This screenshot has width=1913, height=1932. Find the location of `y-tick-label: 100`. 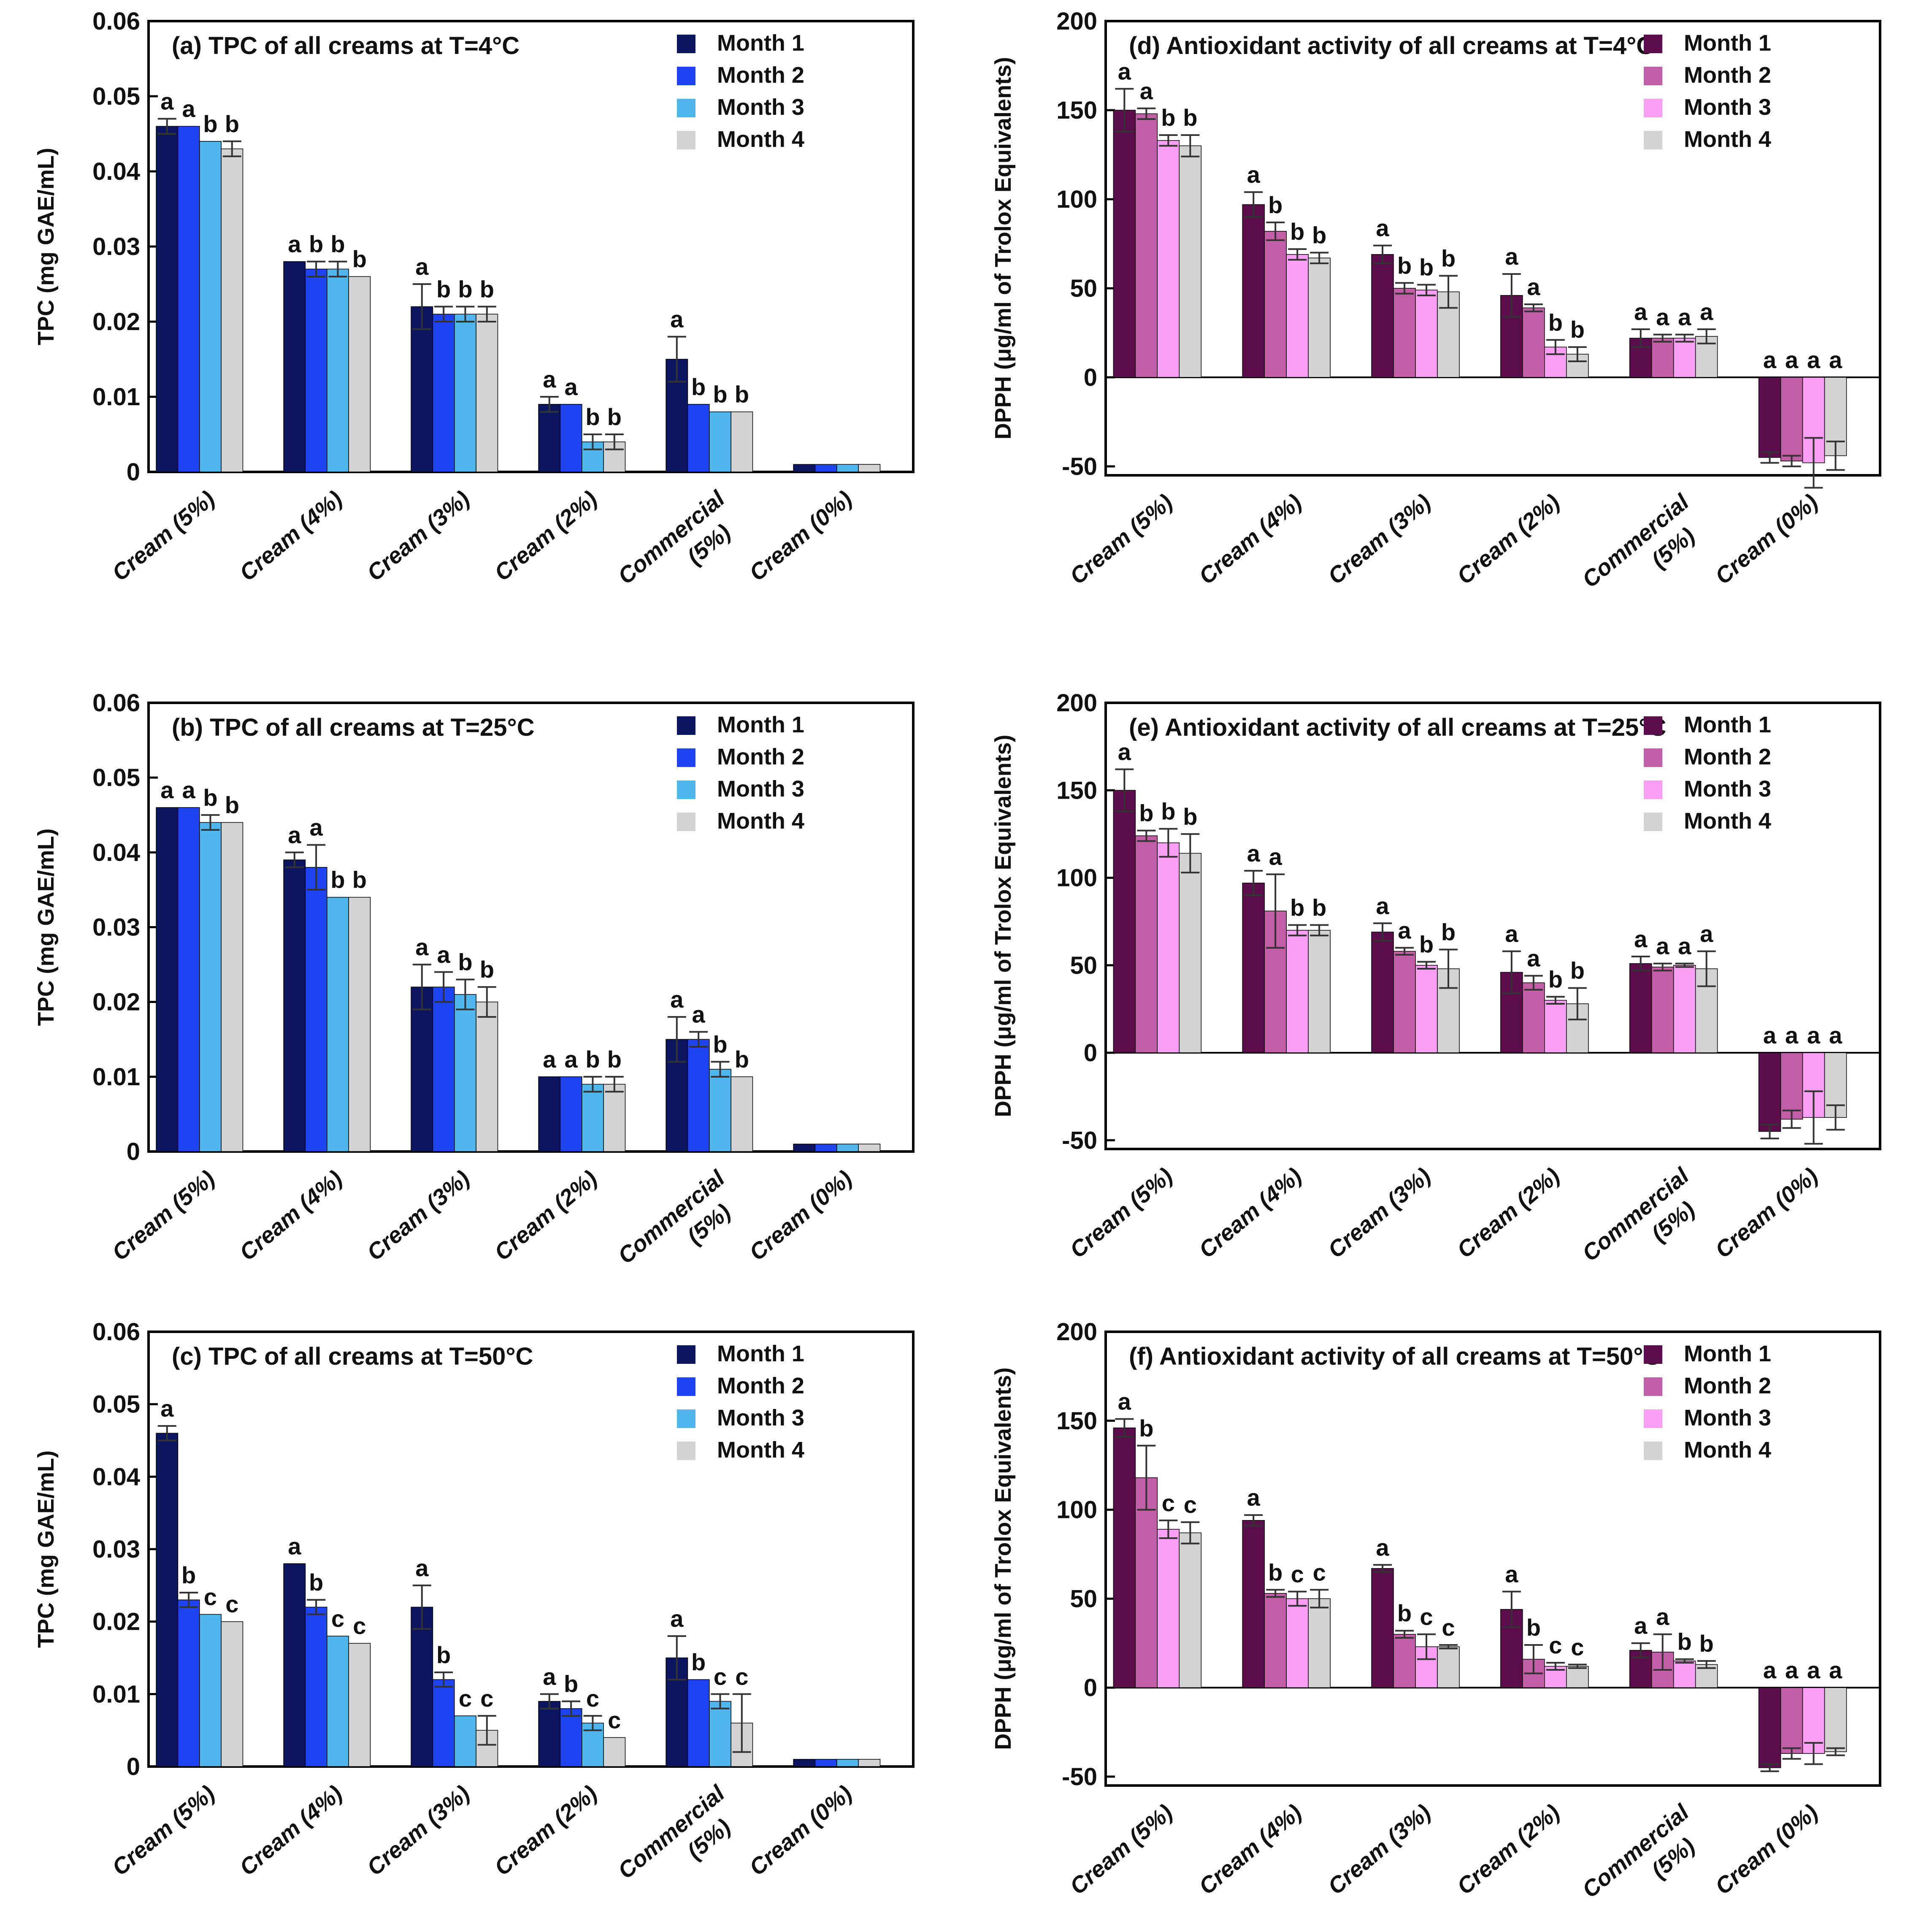

y-tick-label: 100 is located at coordinates (1076, 1510).